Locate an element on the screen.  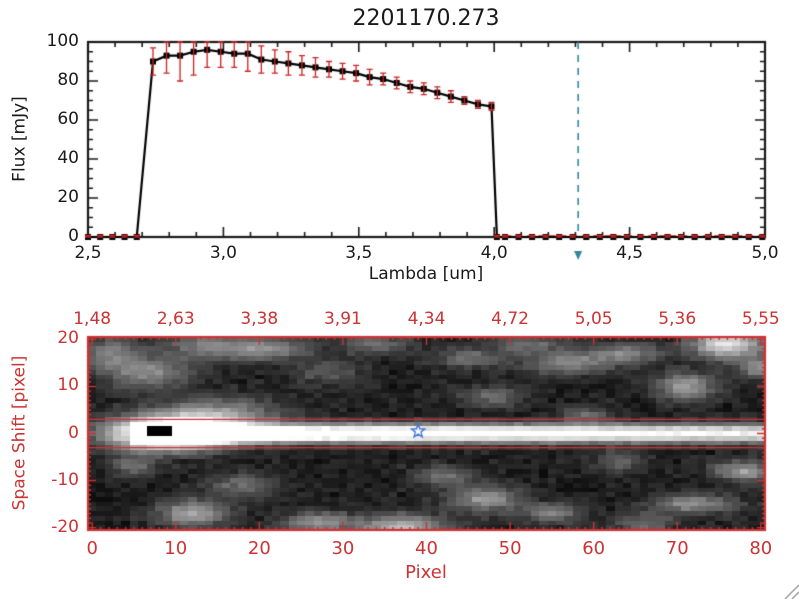
lambda-axis-label: Lambda [um] is located at coordinates (426, 274).